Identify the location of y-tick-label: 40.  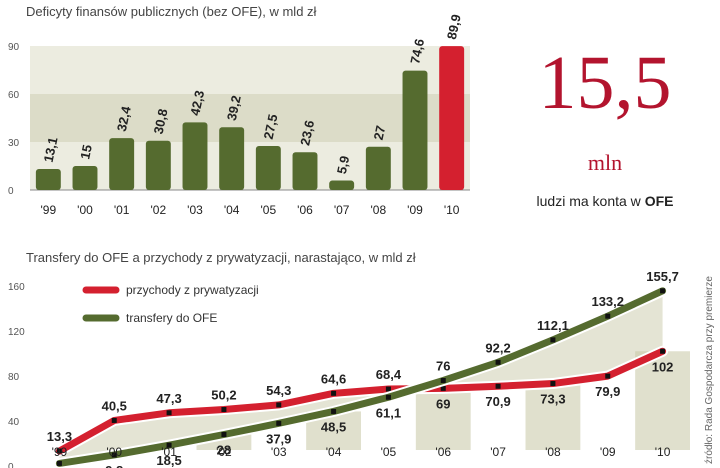
(14, 422).